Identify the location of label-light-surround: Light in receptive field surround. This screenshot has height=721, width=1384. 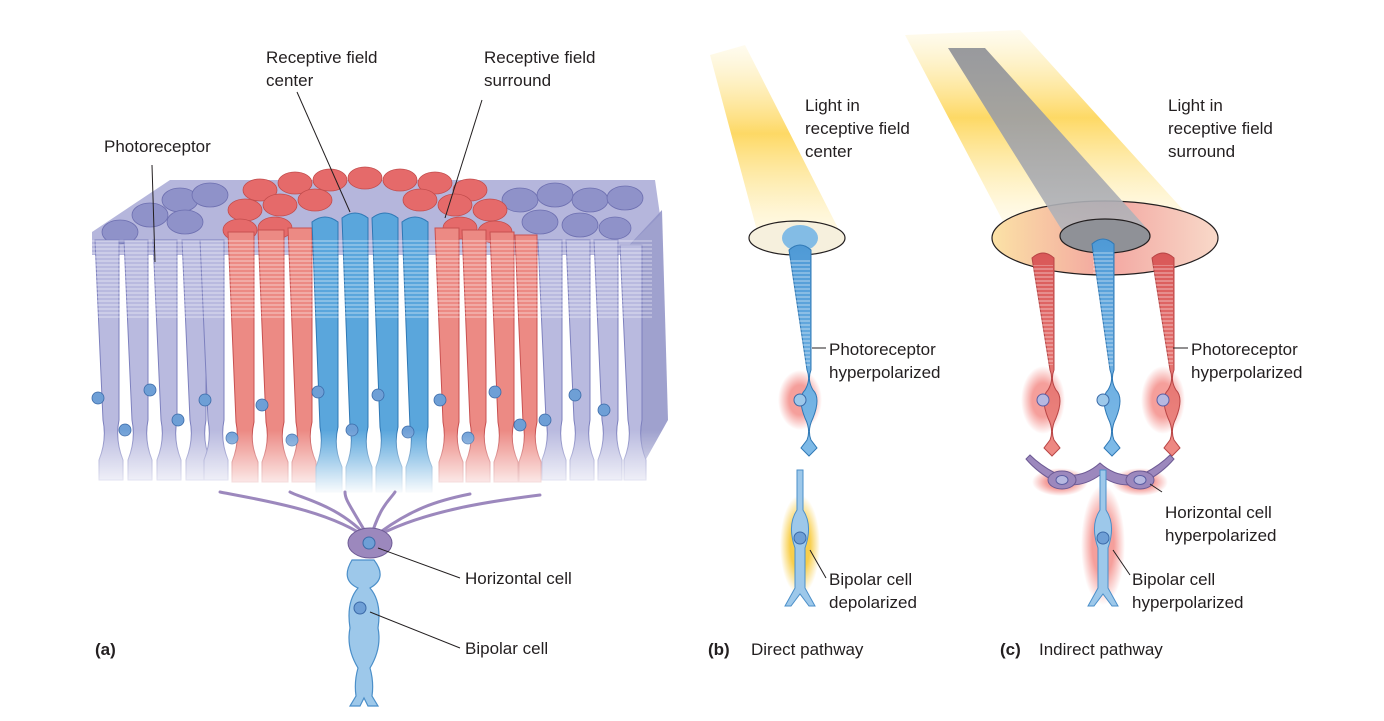
(1220, 128).